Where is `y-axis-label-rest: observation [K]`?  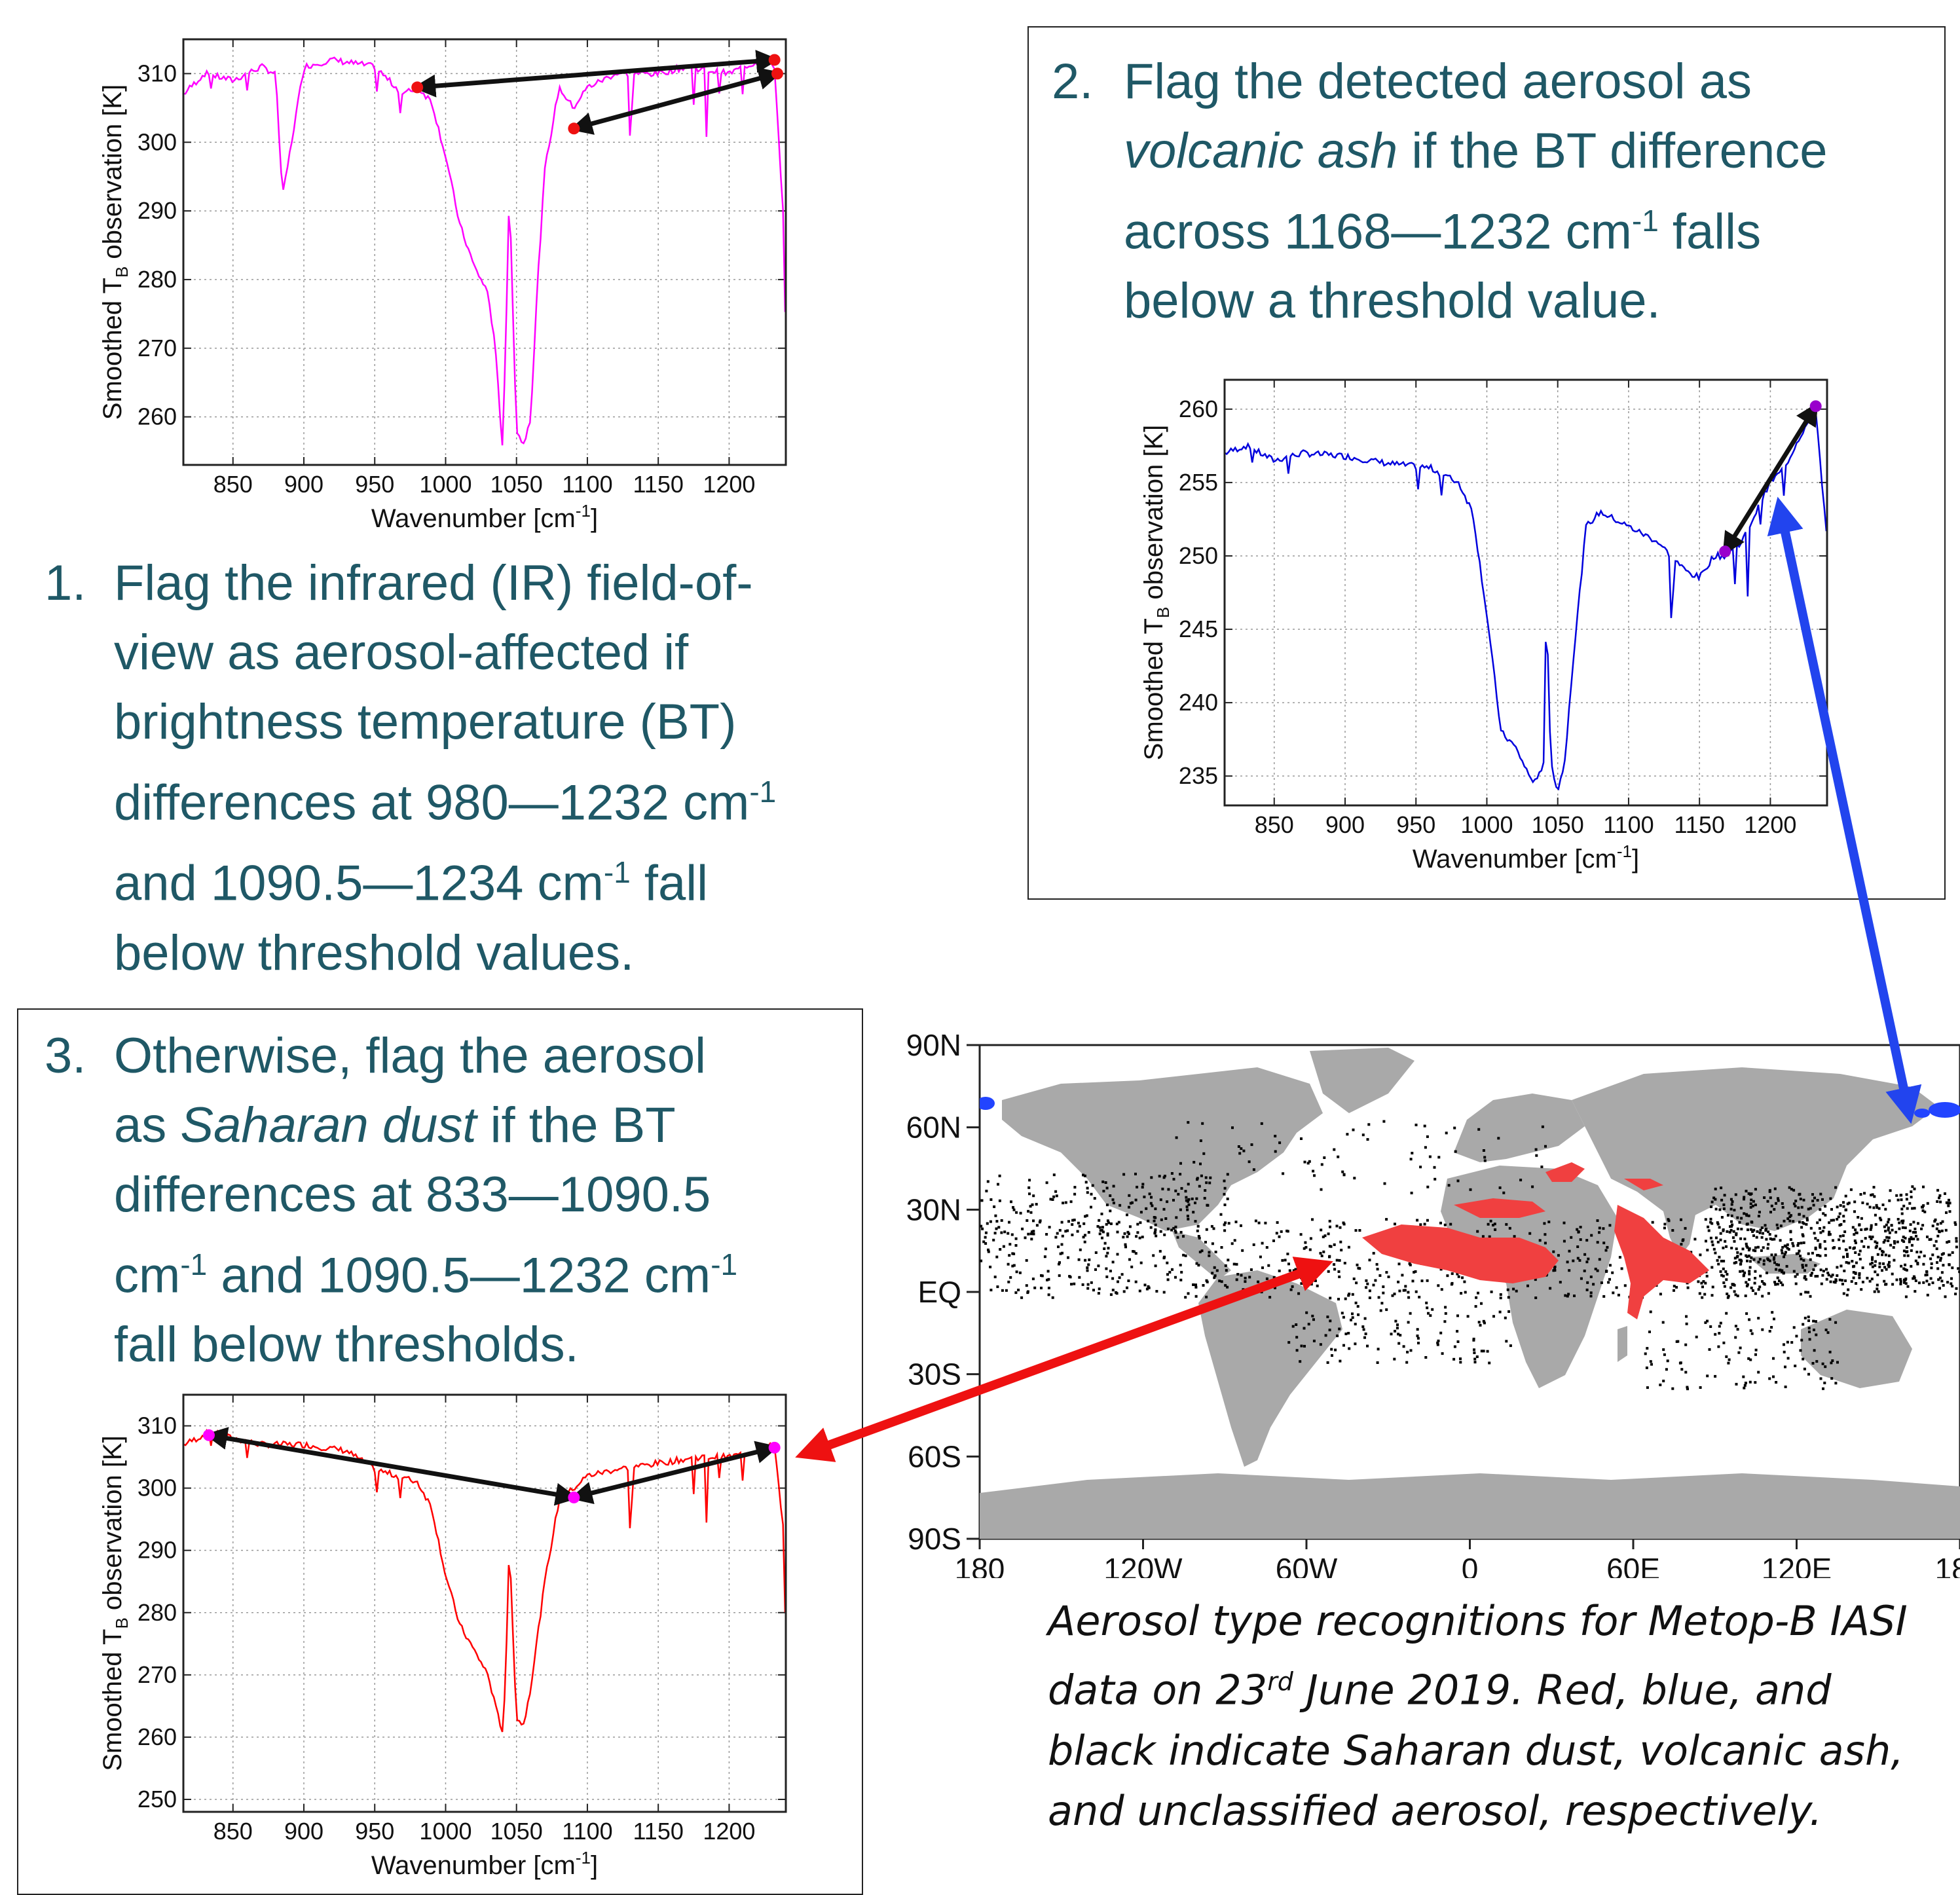 y-axis-label-rest: observation [K] is located at coordinates (1153, 516).